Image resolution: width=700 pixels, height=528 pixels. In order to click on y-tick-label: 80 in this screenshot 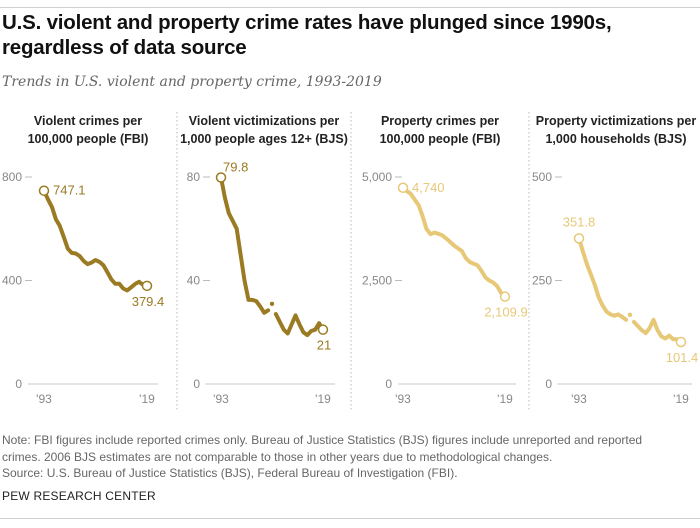, I will do `click(194, 177)`.